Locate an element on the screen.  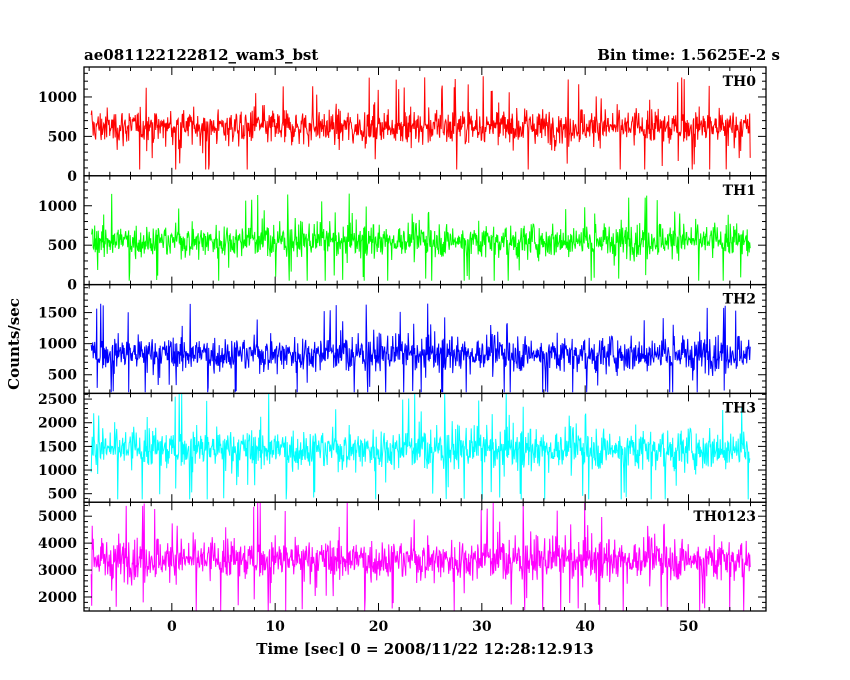
panel-label-th0: TH0 is located at coordinates (740, 82).